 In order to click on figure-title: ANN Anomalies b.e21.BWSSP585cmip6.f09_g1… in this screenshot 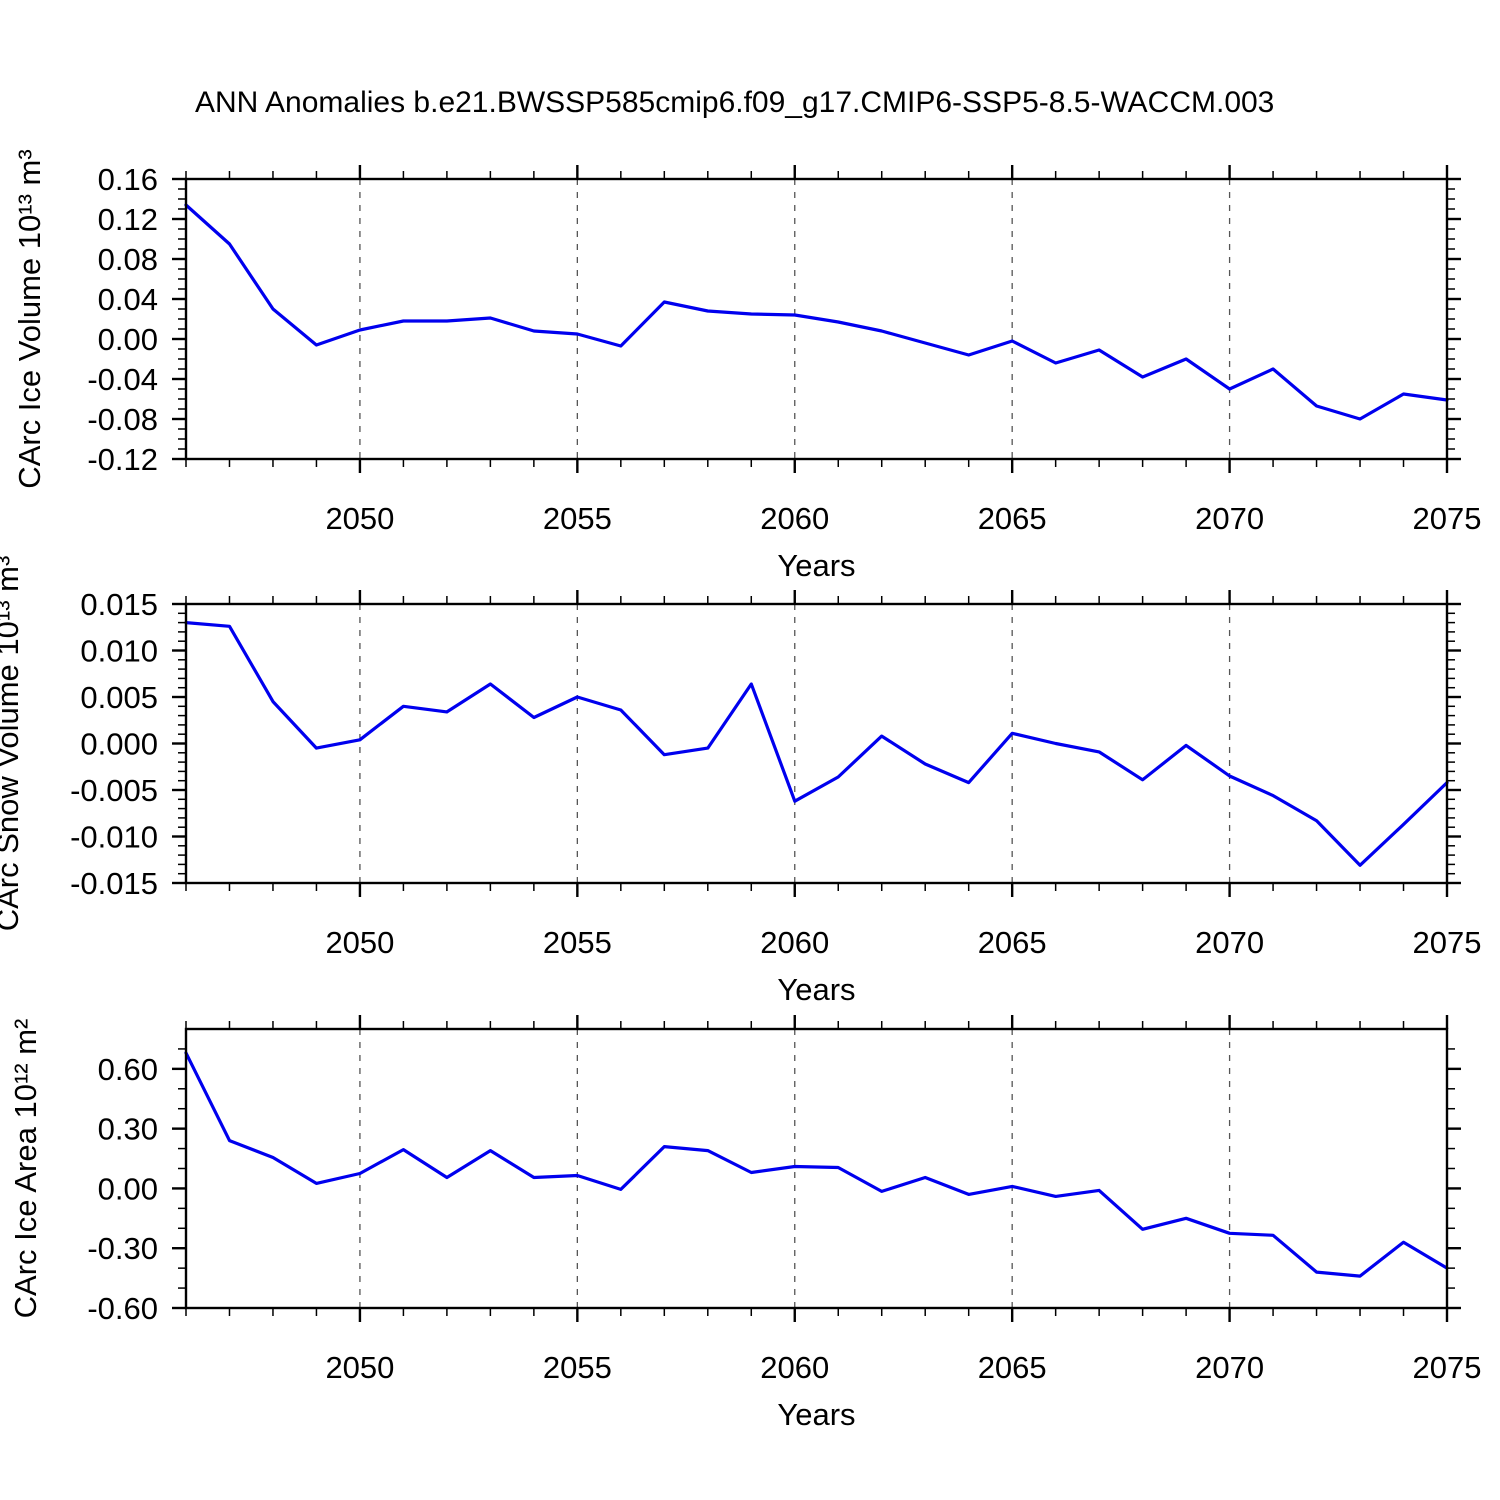, I will do `click(735, 102)`.